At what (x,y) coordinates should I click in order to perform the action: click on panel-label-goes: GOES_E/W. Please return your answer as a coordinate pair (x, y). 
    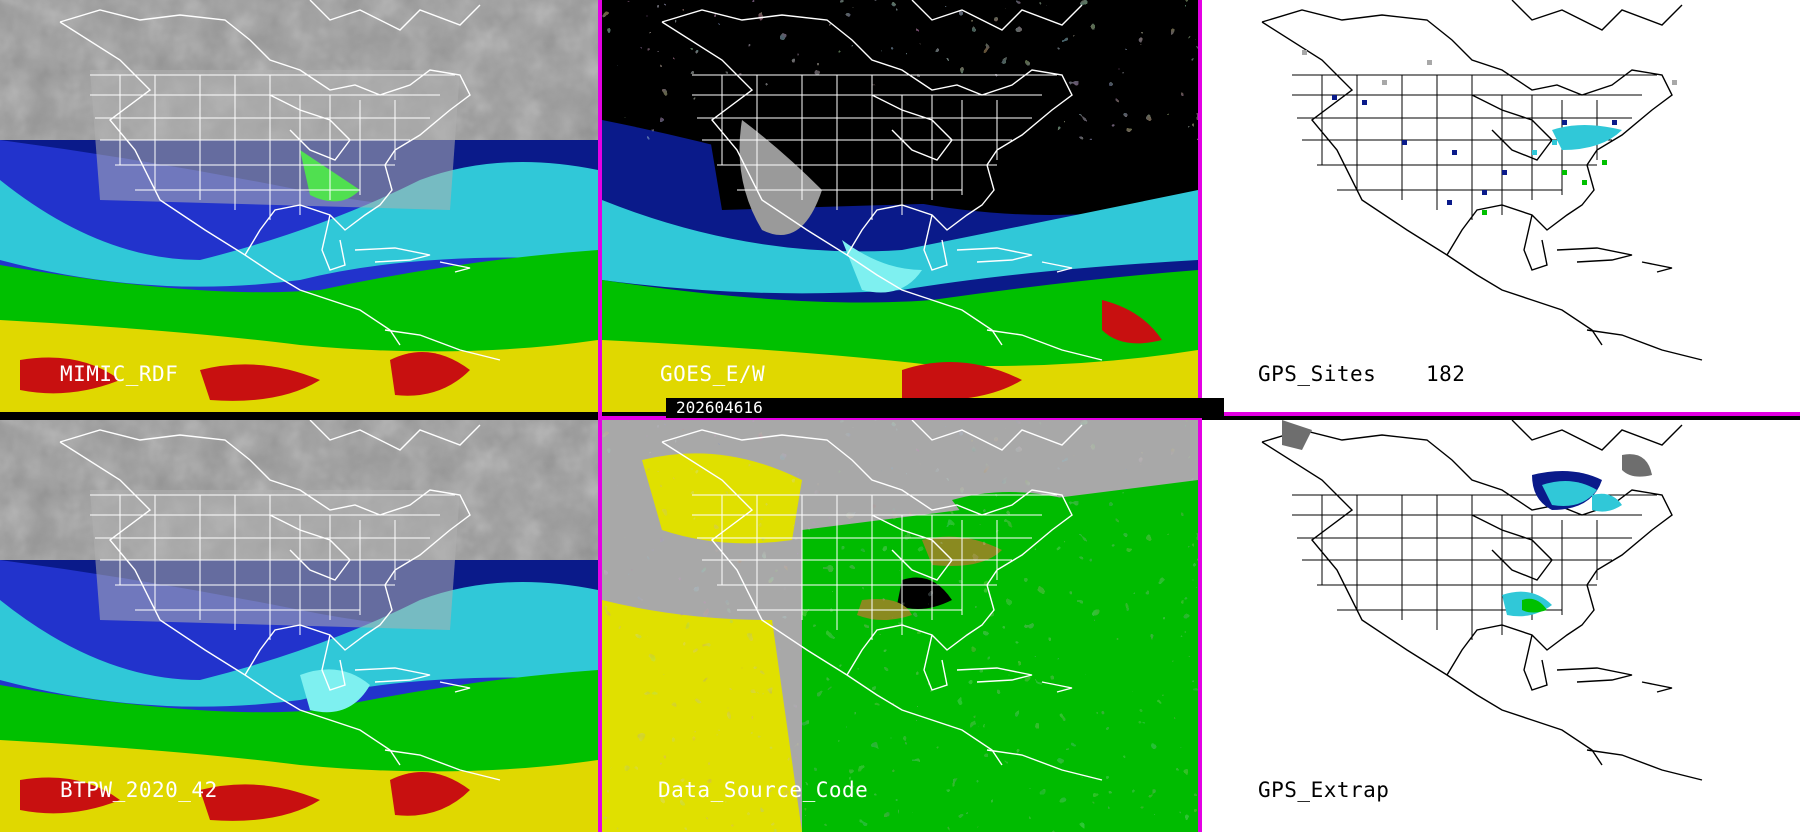
    Looking at the image, I should click on (713, 374).